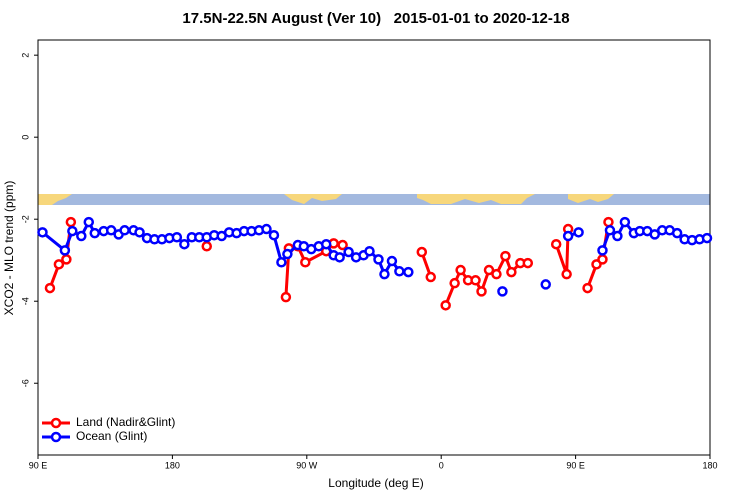 Image resolution: width=750 pixels, height=500 pixels. I want to click on x-tick-label: 0, so click(441, 465).